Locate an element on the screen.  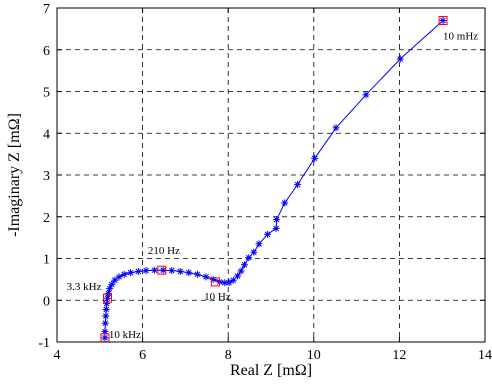
x-tick-label: 14 is located at coordinates (485, 355).